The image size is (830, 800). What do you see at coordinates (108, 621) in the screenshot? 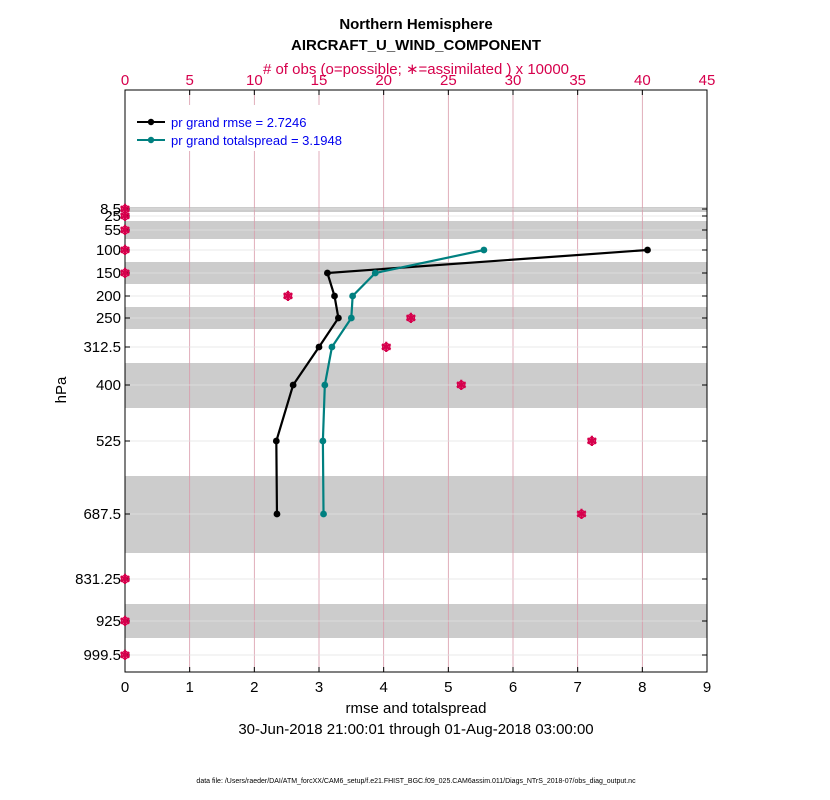
I see `y-tick-label: 925` at bounding box center [108, 621].